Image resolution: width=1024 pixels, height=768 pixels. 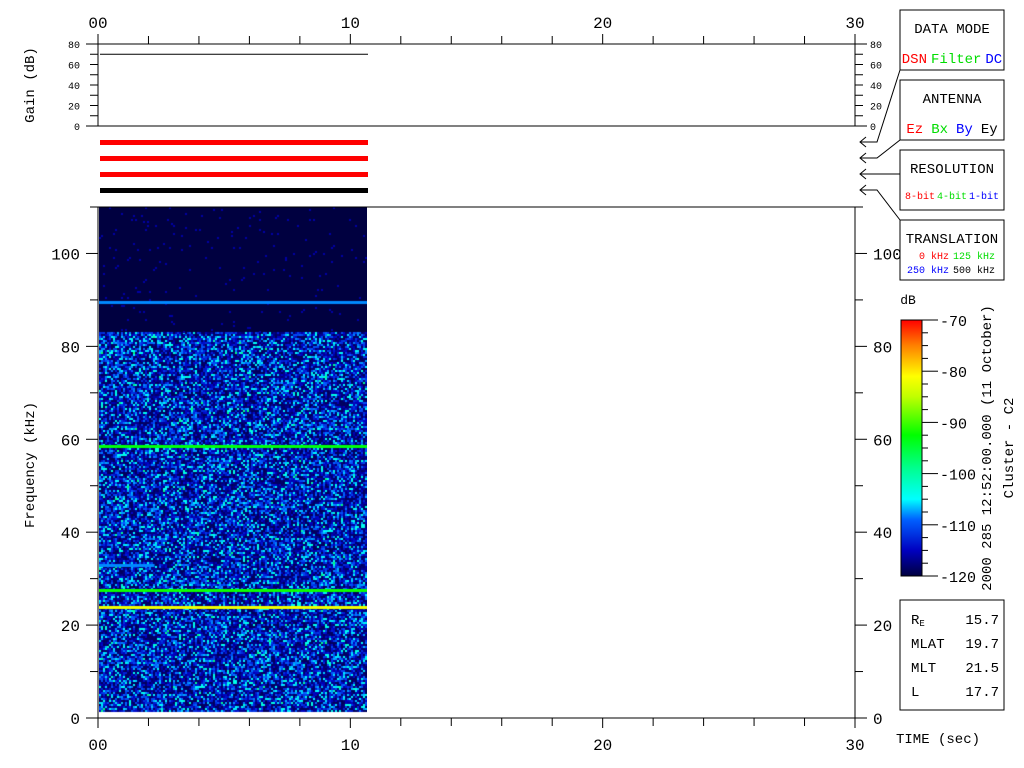 What do you see at coordinates (951, 130) in the screenshot?
I see `legend-items: Ez Bx By Ey` at bounding box center [951, 130].